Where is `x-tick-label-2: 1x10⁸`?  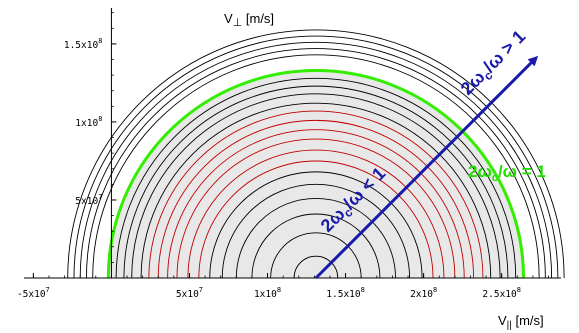
x-tick-label-2: 1x10⁸ is located at coordinates (267, 293).